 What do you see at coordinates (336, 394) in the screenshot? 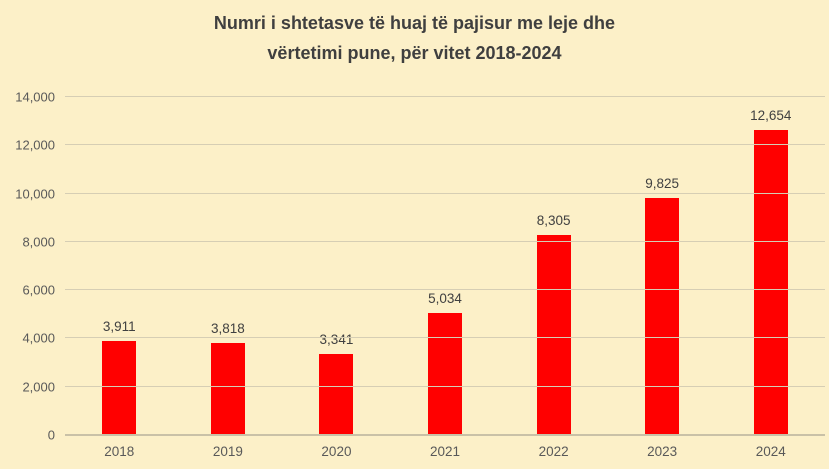
I see `bar-2020` at bounding box center [336, 394].